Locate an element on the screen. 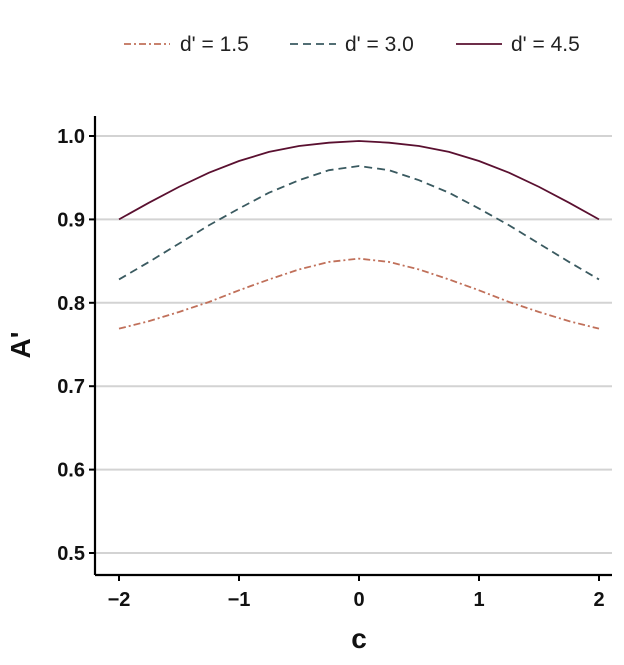  y-tick-label-4: 0.9 is located at coordinates (71, 220).